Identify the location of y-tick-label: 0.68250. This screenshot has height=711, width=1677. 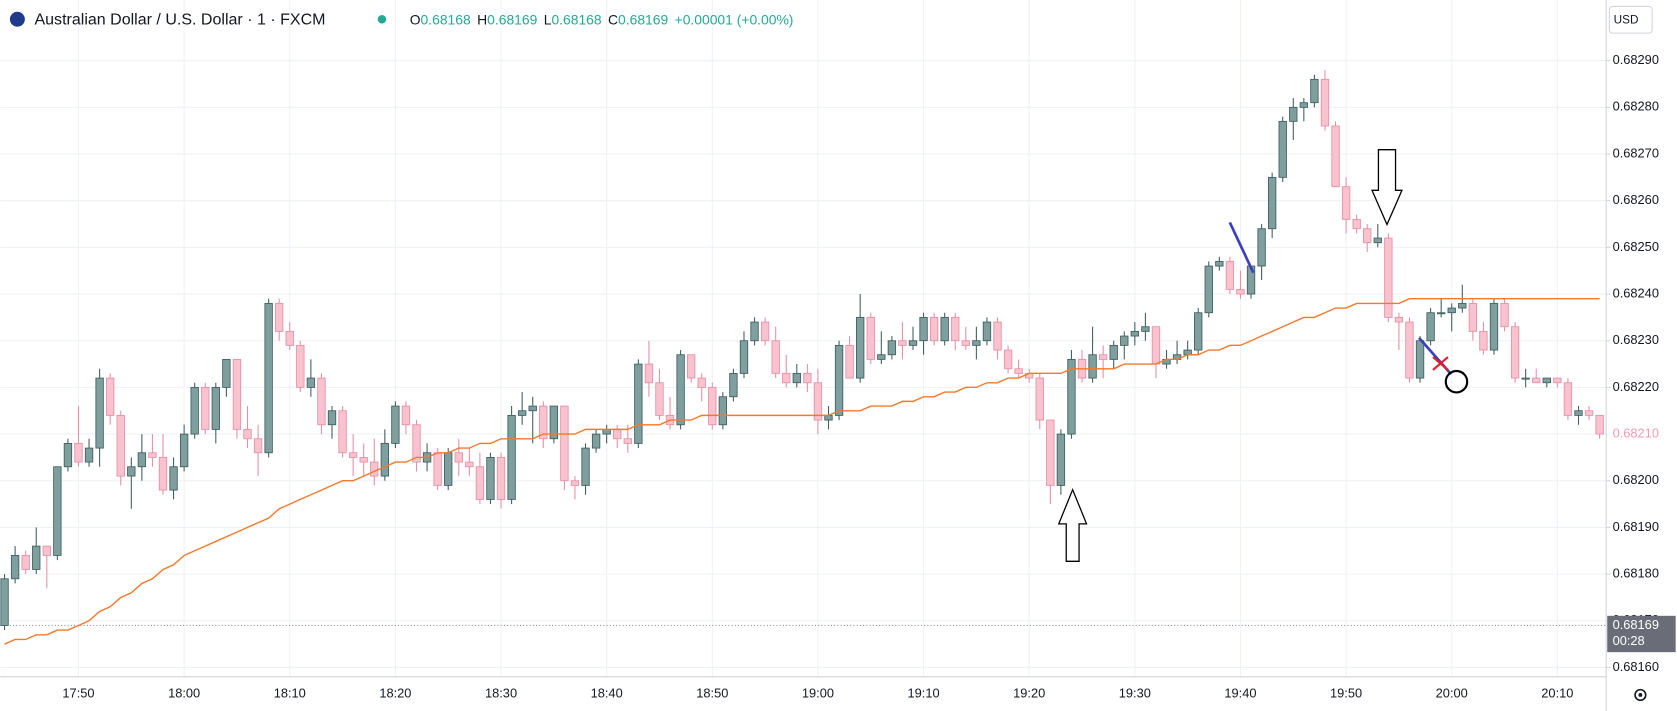
(1636, 246).